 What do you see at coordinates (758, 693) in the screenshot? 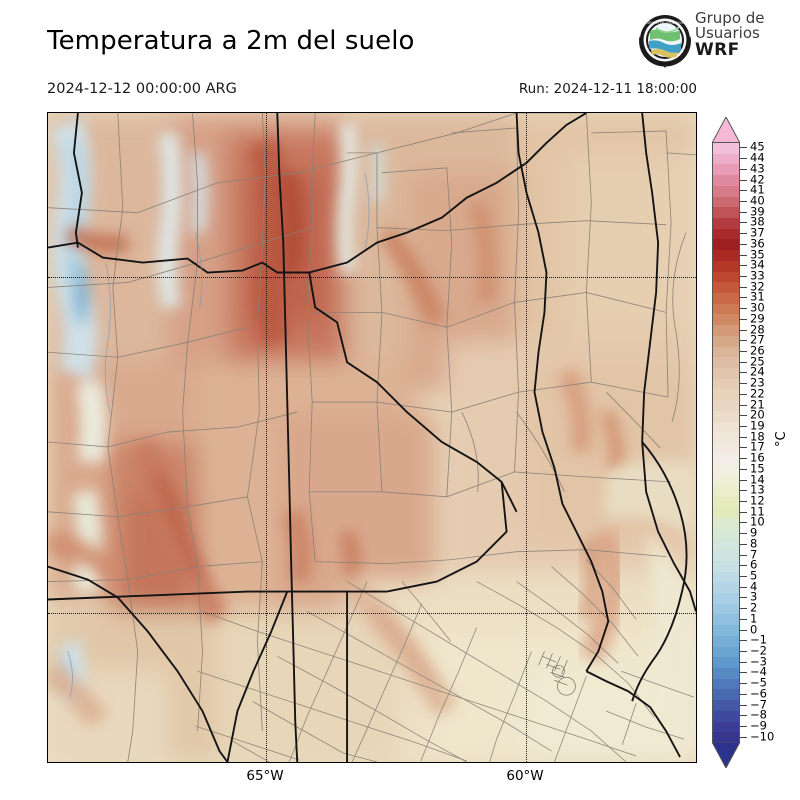
I see `colorbar-tick-label: −6` at bounding box center [758, 693].